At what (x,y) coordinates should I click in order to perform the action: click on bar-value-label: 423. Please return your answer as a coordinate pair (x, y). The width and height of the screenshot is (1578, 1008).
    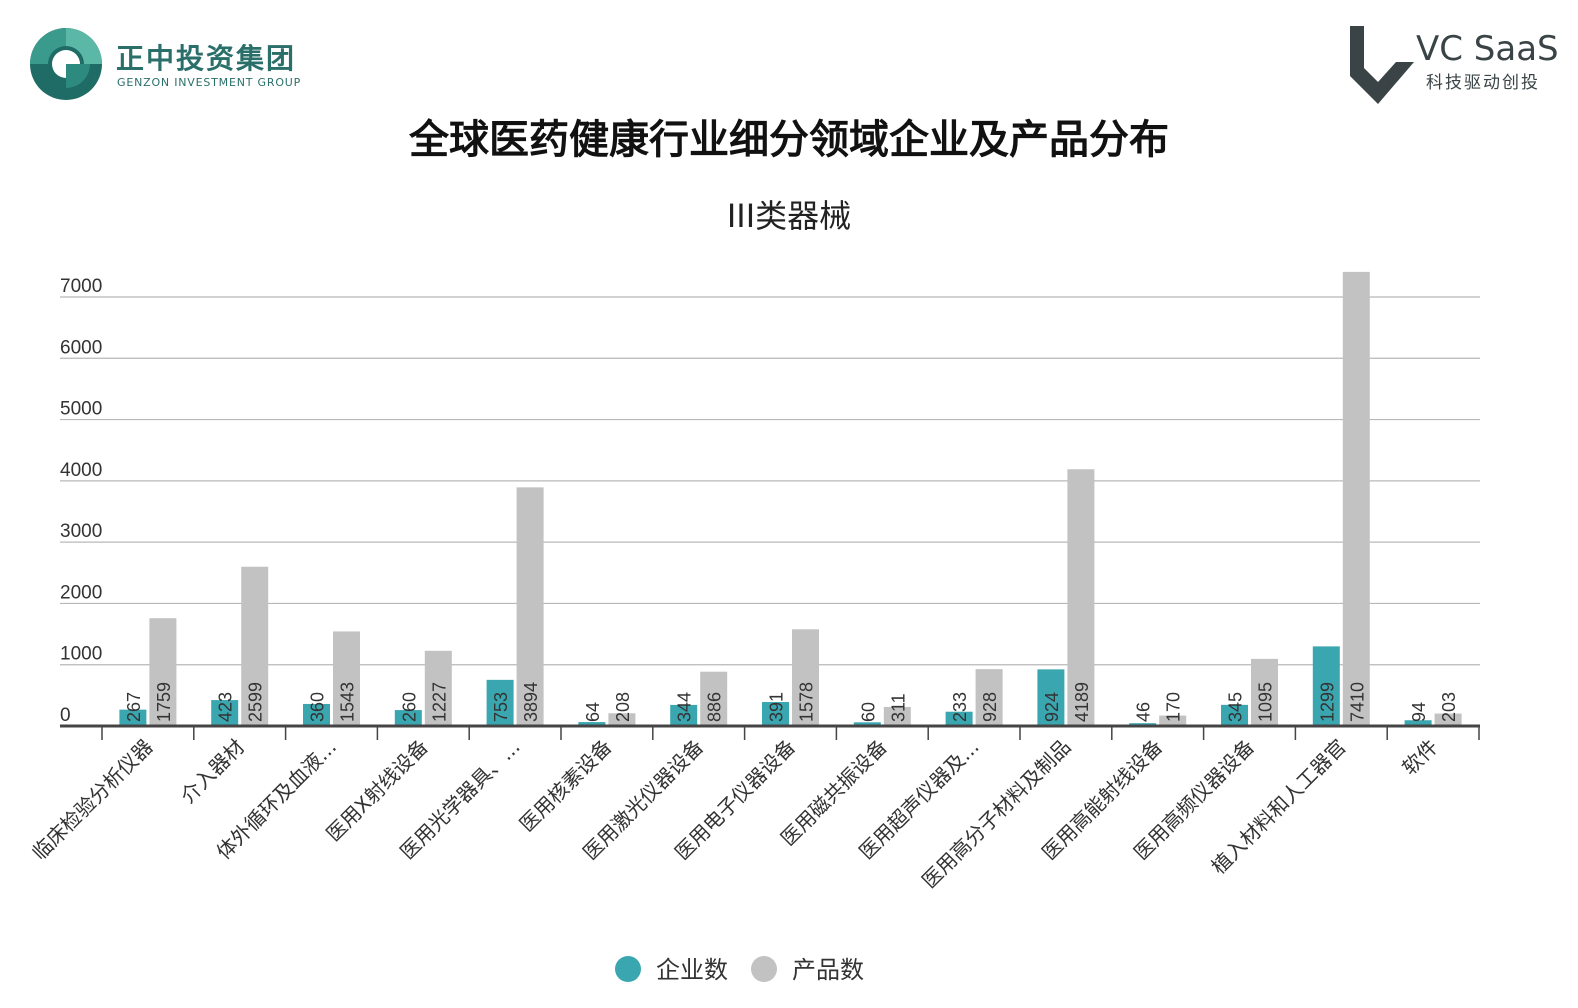
    Looking at the image, I should click on (226, 707).